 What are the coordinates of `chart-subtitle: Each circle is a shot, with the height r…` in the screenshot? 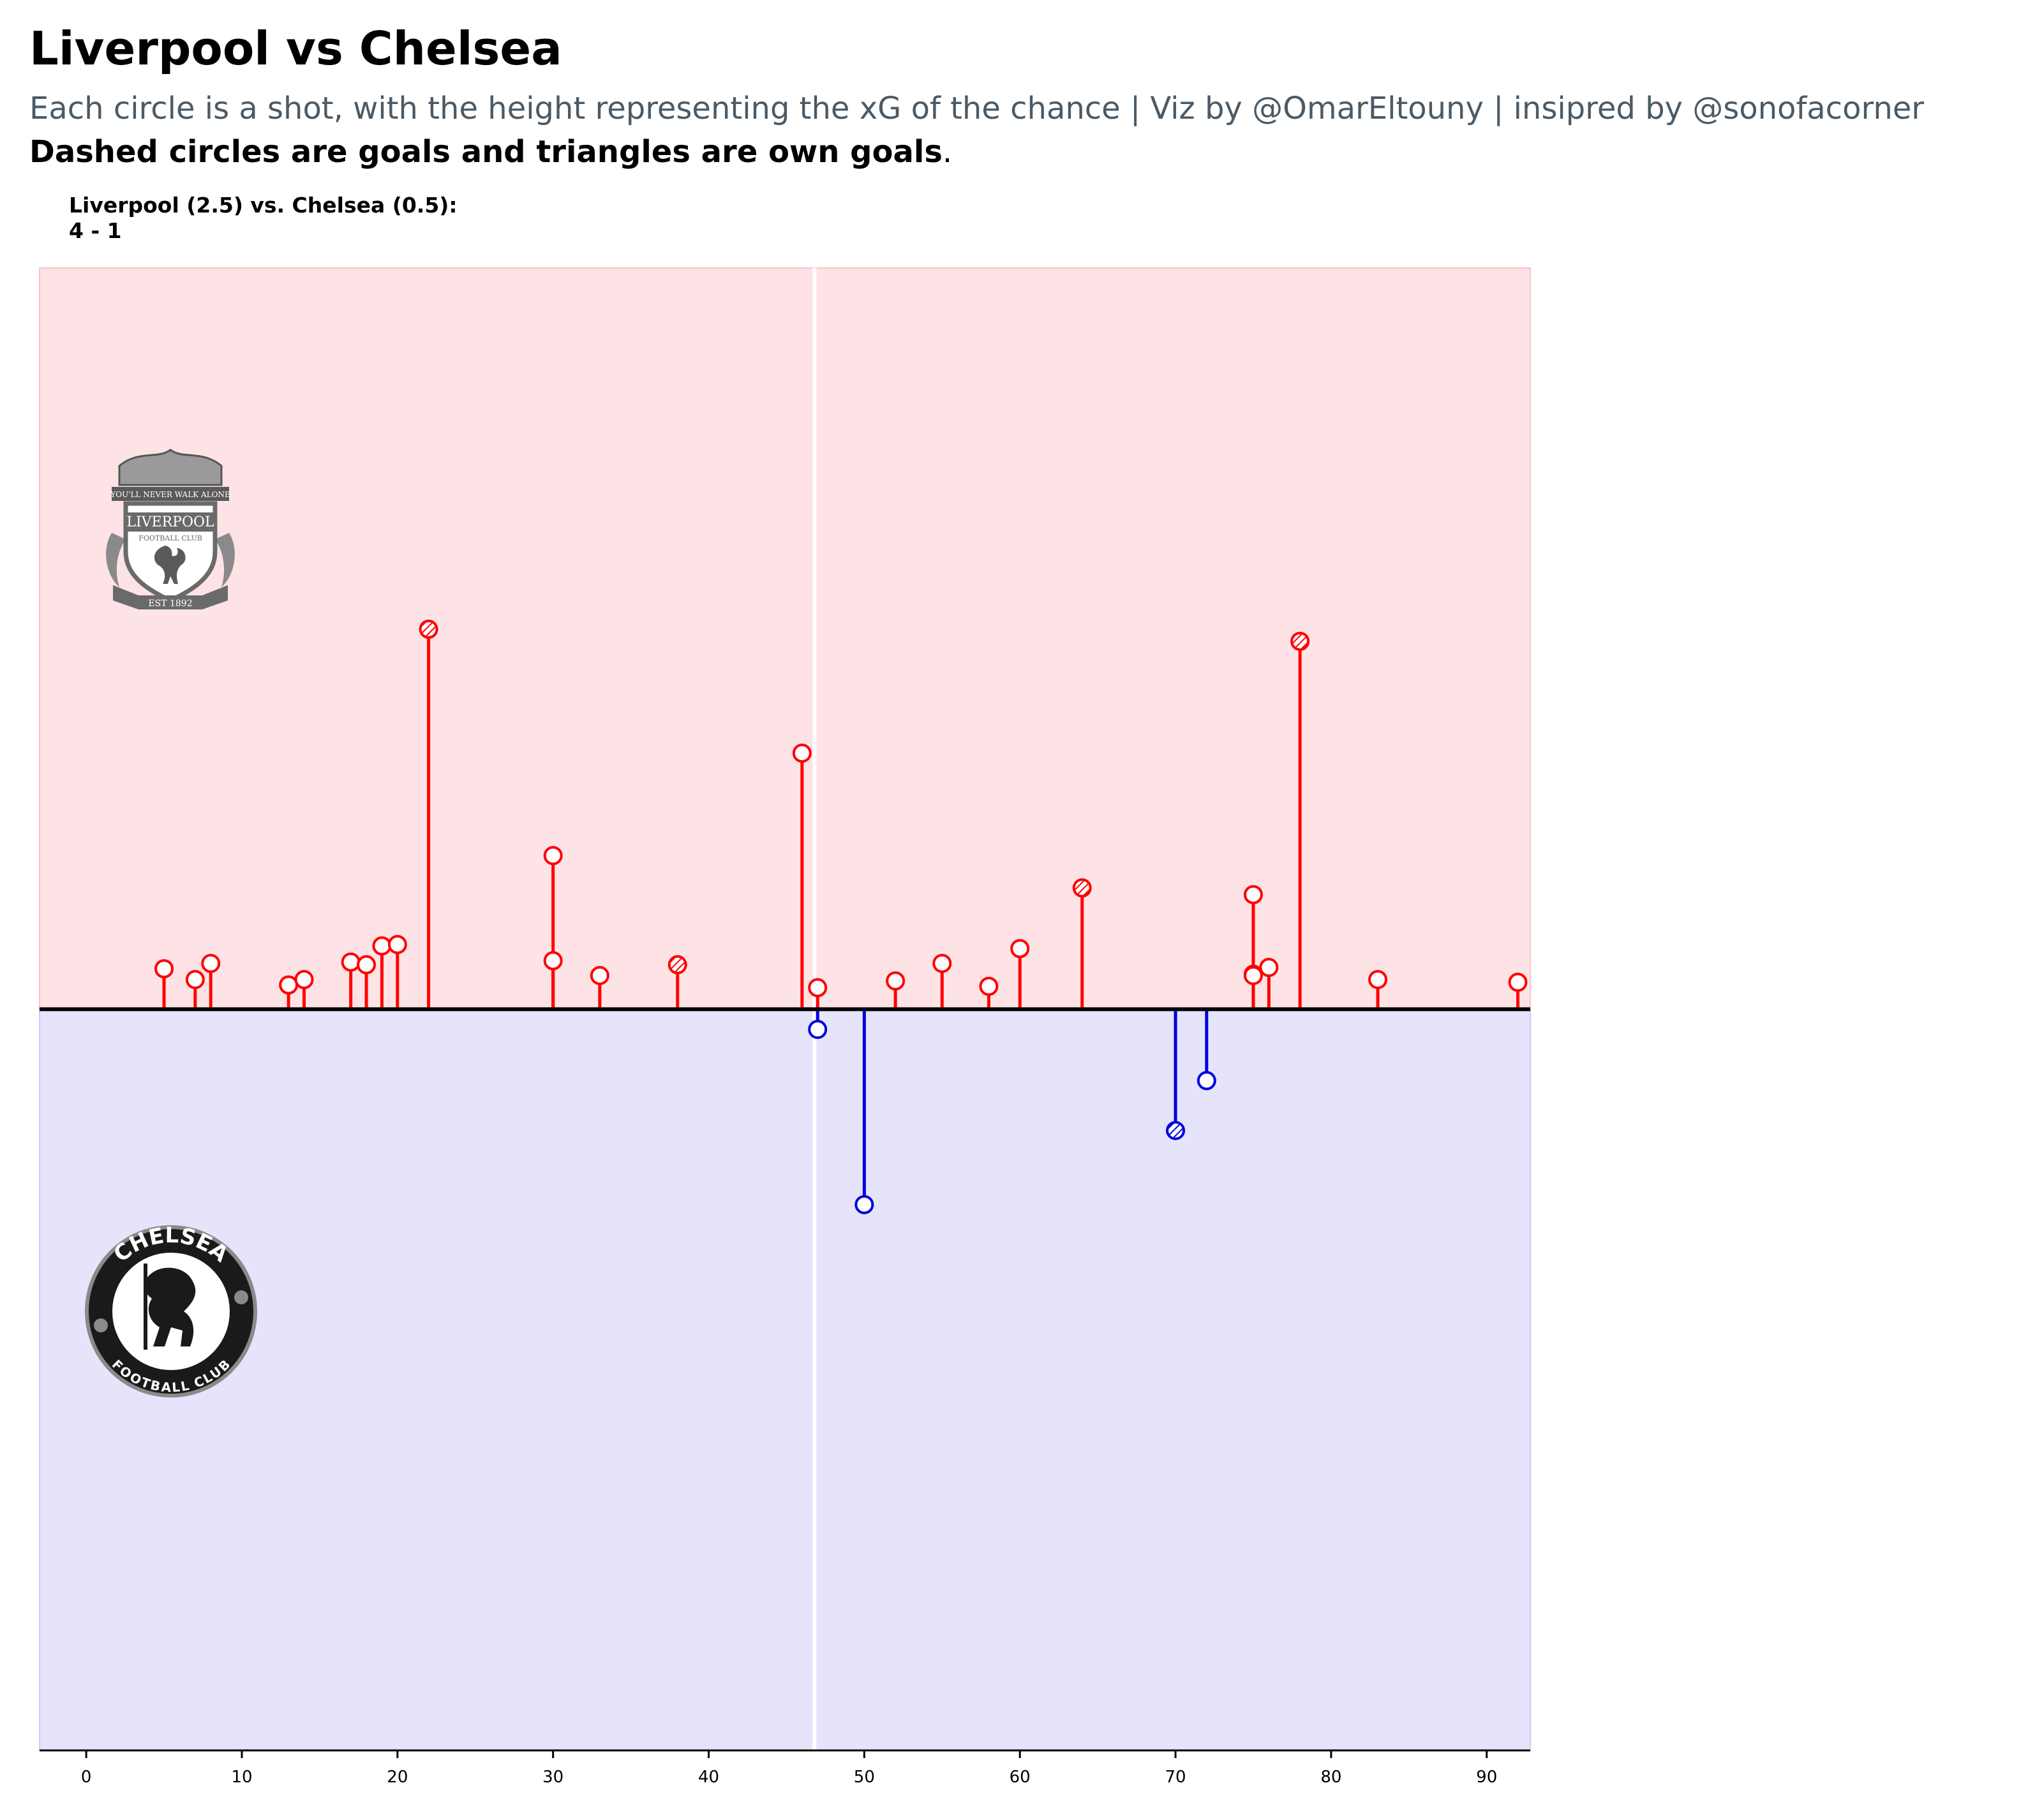 It's located at (977, 109).